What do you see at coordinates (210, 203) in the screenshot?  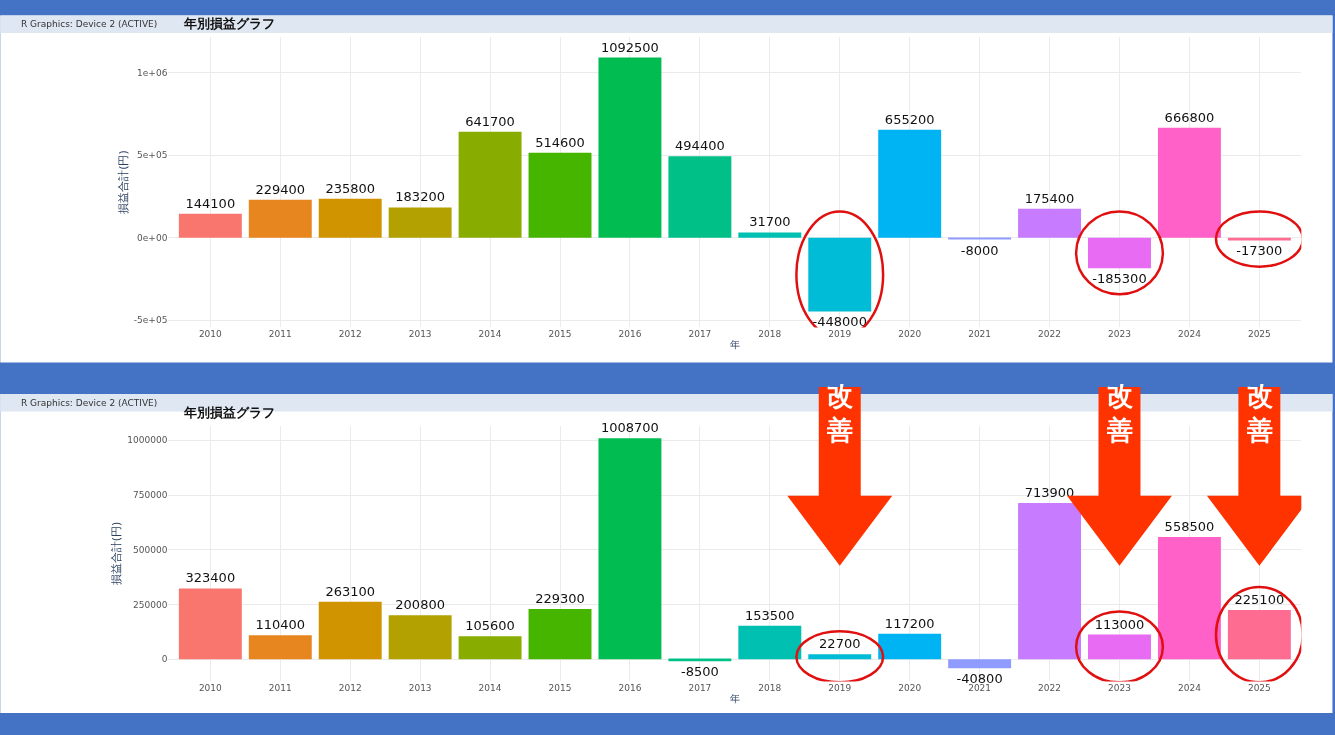 I see `data-label: 144100` at bounding box center [210, 203].